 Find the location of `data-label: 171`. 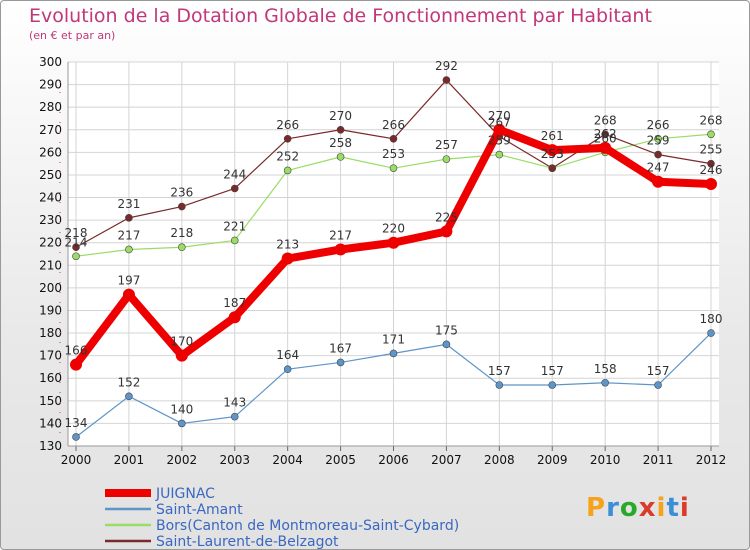

data-label: 171 is located at coordinates (393, 339).